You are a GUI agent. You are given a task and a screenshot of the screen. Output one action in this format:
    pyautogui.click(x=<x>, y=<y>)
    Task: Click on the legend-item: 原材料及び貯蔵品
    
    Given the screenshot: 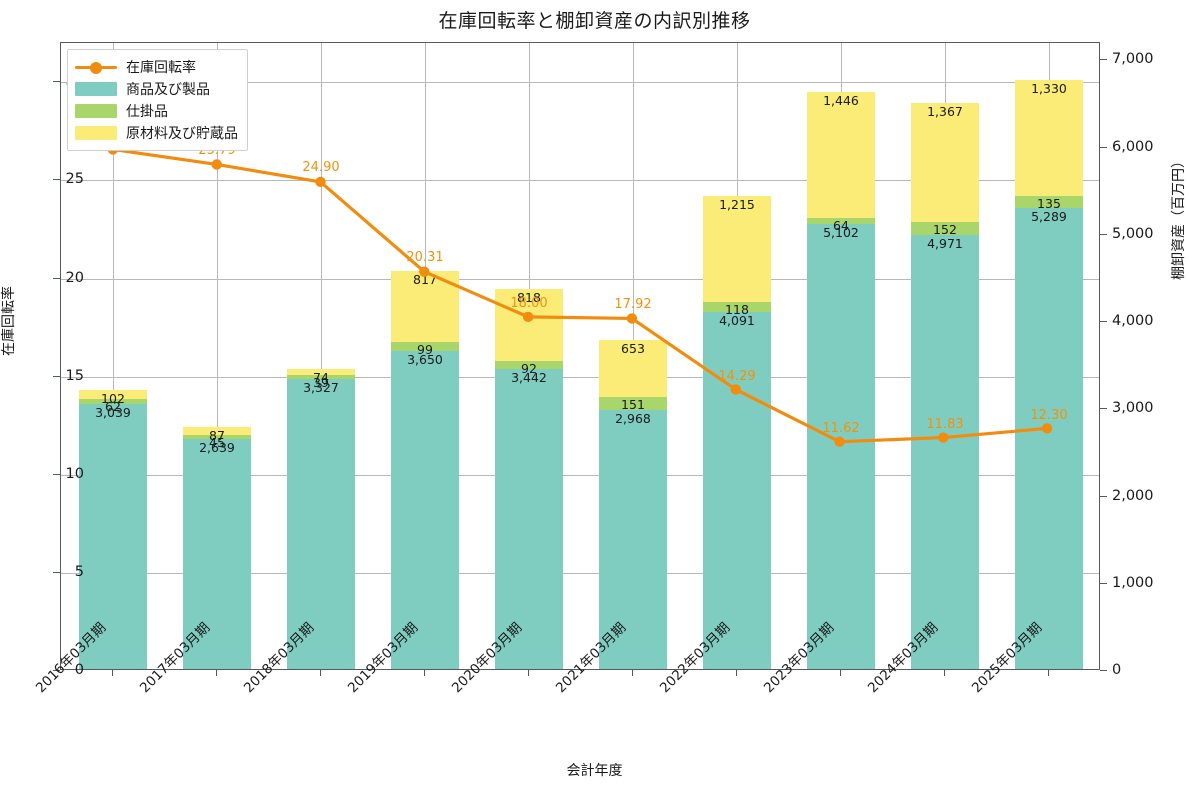 What is the action you would take?
    pyautogui.click(x=156, y=133)
    